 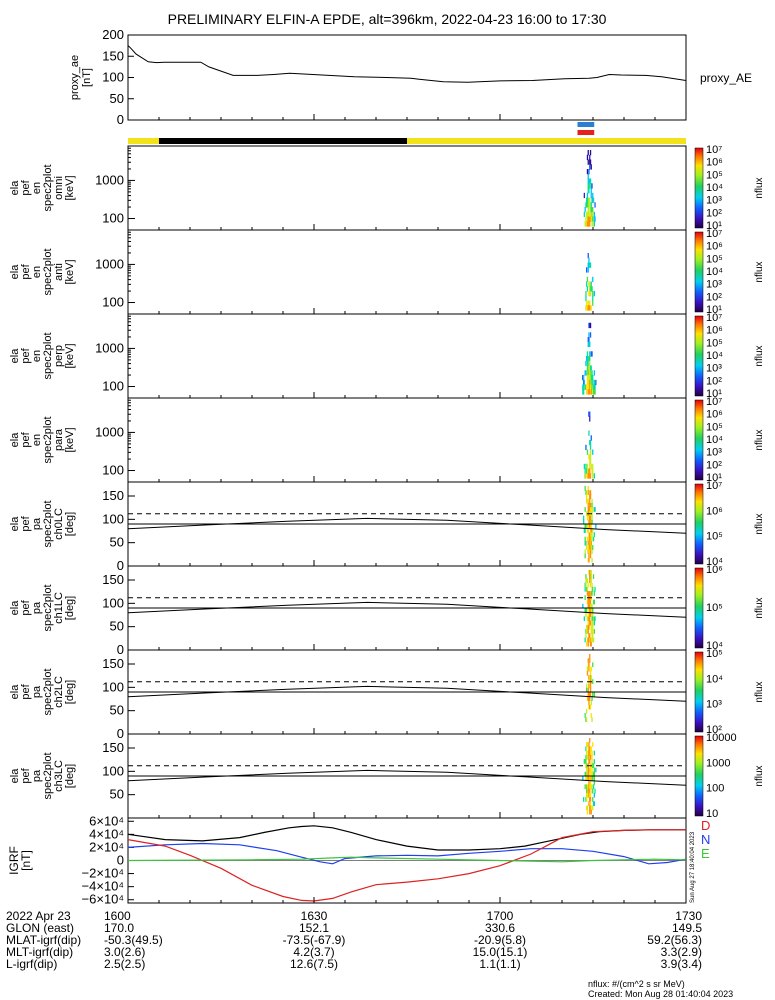 What do you see at coordinates (120, 119) in the screenshot?
I see `proxy-ae-tick-label: 0` at bounding box center [120, 119].